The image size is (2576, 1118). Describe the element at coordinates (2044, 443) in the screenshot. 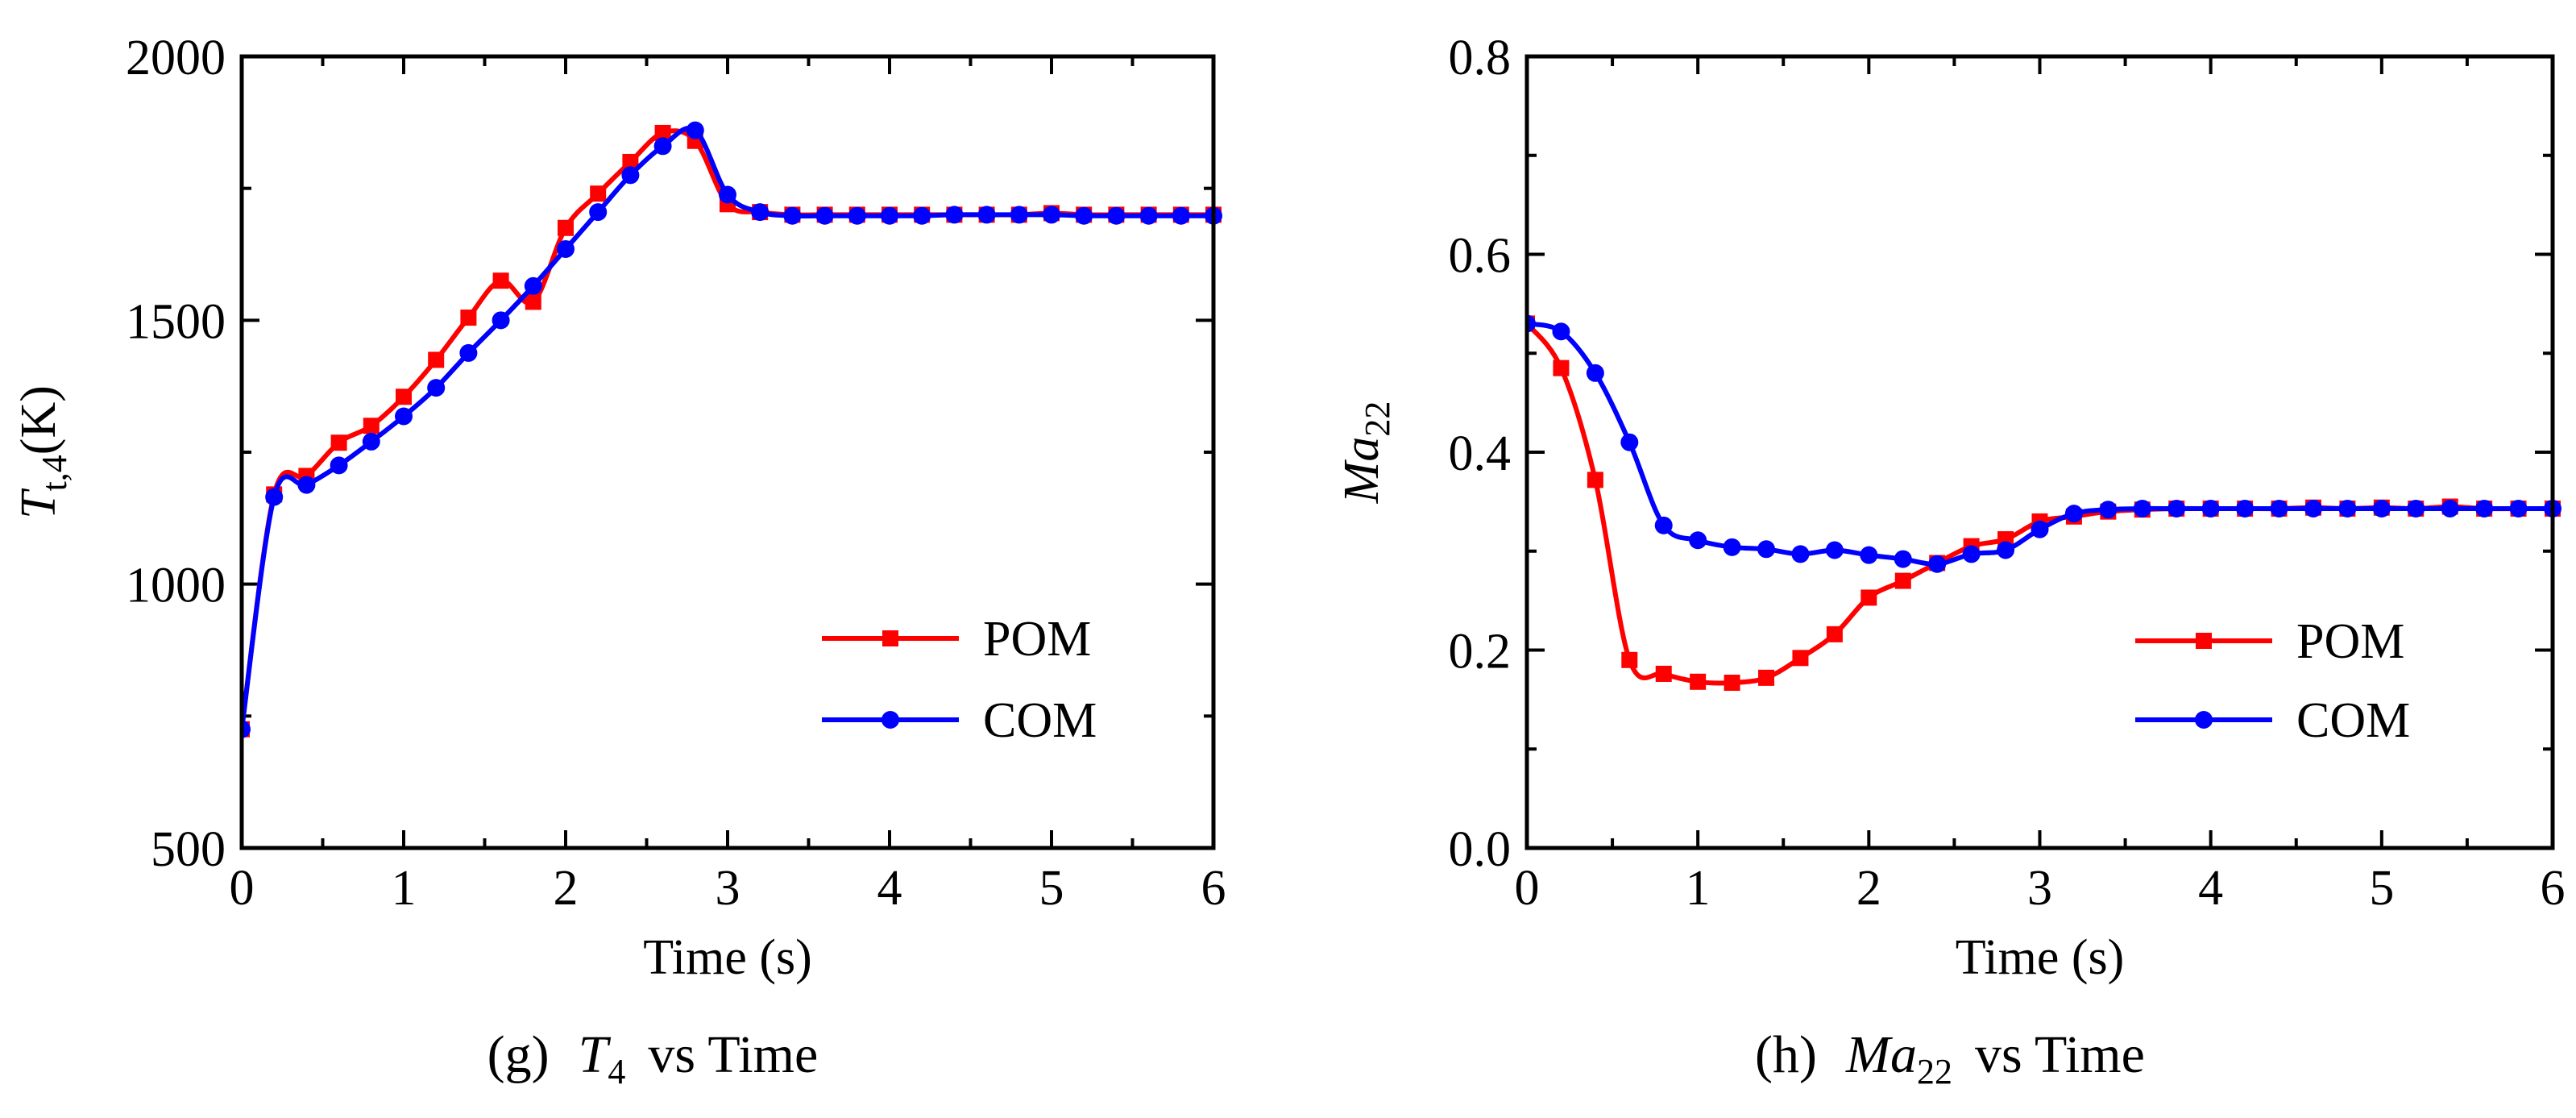

I see `series-com` at that location.